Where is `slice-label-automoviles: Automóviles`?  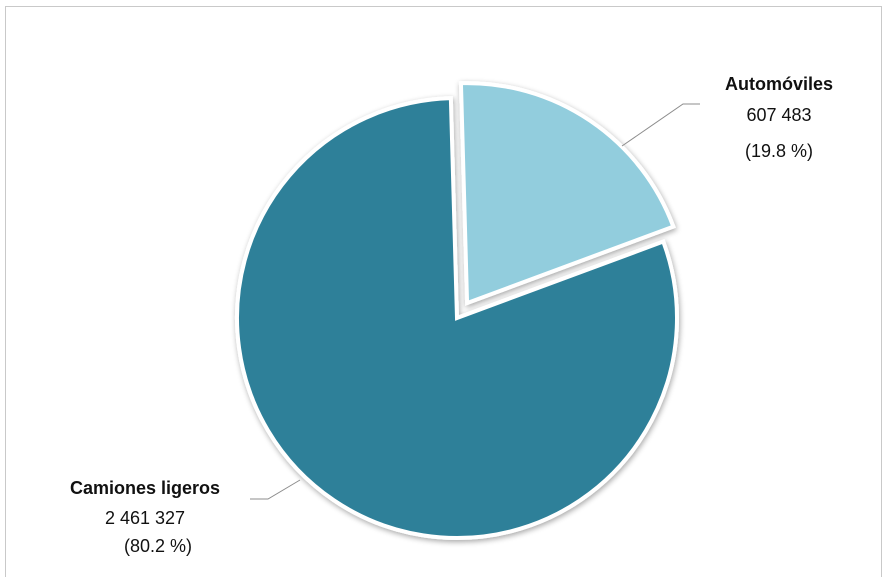 slice-label-automoviles: Automóviles is located at coordinates (779, 84).